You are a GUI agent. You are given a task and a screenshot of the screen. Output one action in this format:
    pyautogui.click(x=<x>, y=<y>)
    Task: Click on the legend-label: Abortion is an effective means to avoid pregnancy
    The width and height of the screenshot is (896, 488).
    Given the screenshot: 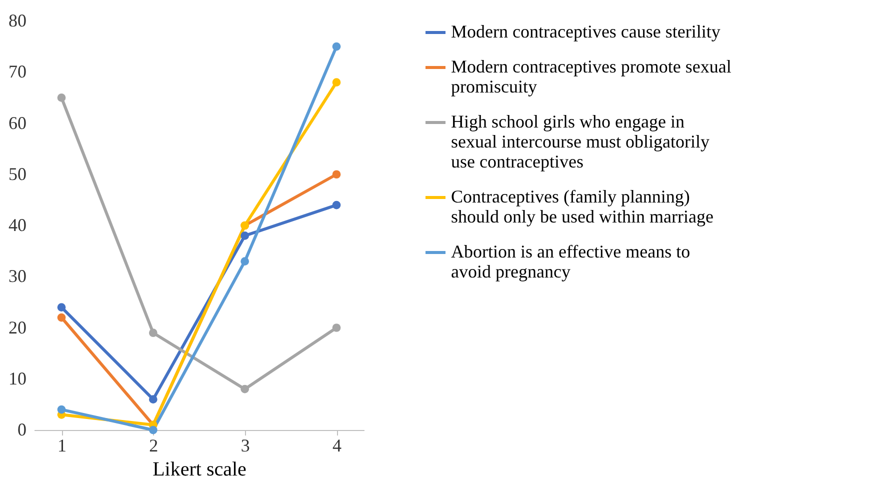 What is the action you would take?
    pyautogui.click(x=570, y=262)
    